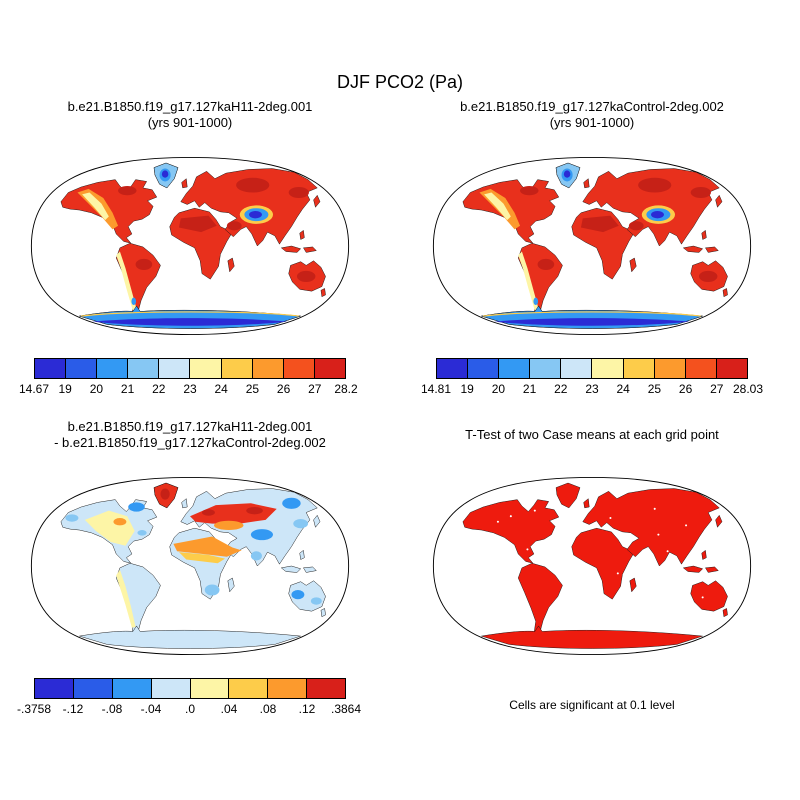  What do you see at coordinates (34, 709) in the screenshot?
I see `colorbar-tick-label: -.3758` at bounding box center [34, 709].